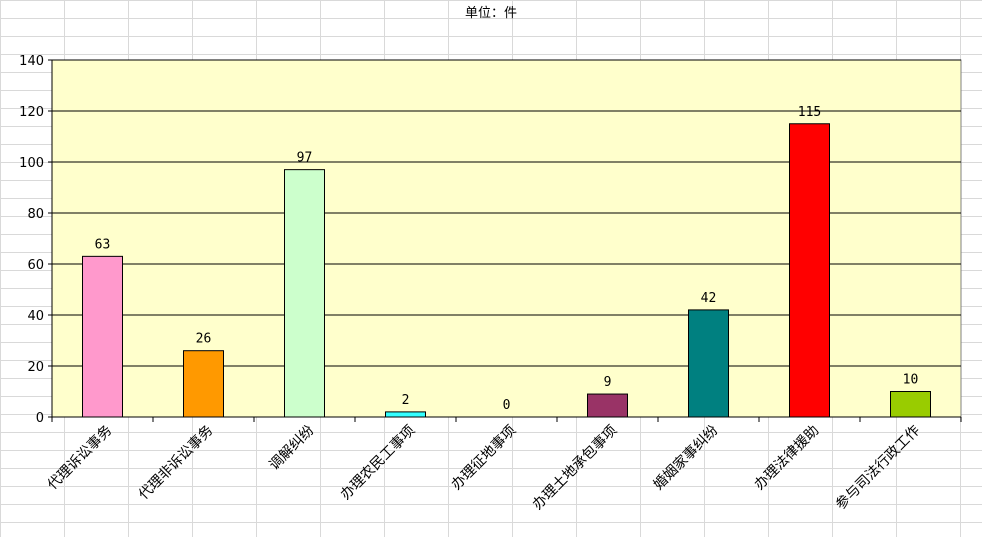 This screenshot has height=537, width=982. I want to click on x-category-label: 代理诉讼事务, so click(80, 458).